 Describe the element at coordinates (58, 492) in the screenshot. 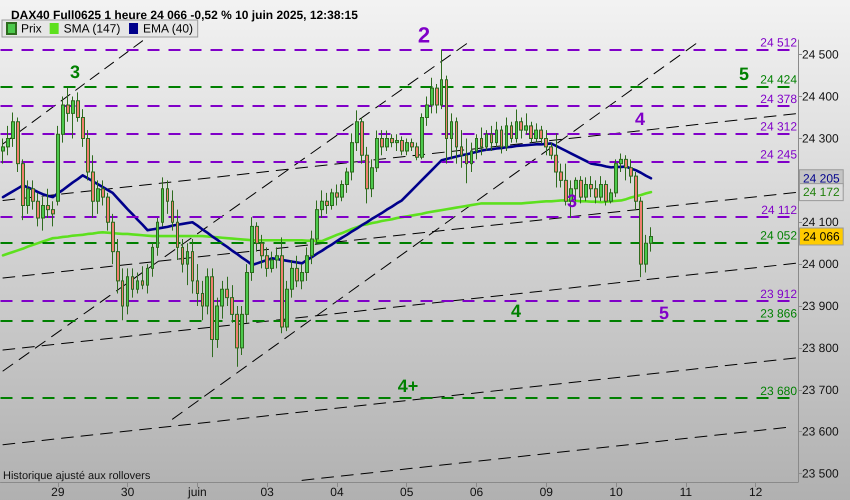

I see `x-tick-label: 29` at that location.